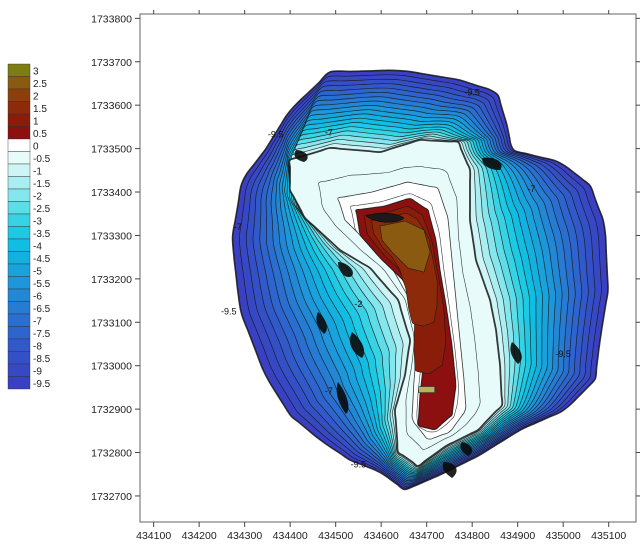 The height and width of the screenshot is (549, 642). Describe the element at coordinates (40, 134) in the screenshot. I see `legend-label: 0.5` at that location.